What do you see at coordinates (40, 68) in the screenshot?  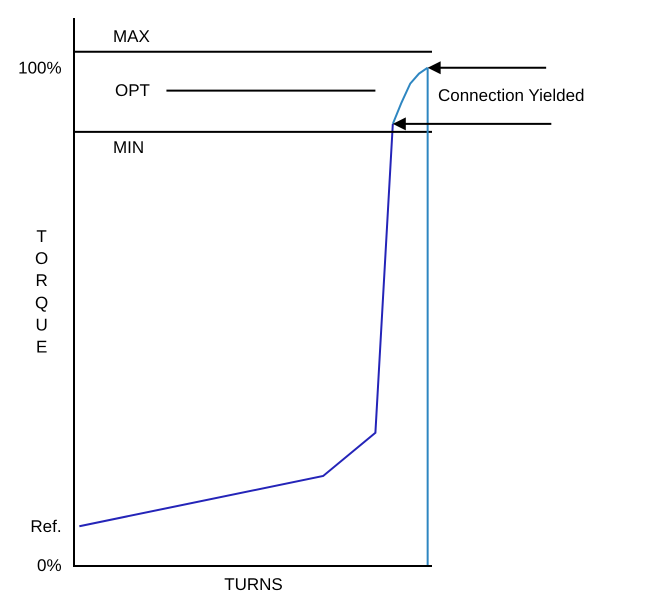 I see `y-tick-label: 100%` at bounding box center [40, 68].